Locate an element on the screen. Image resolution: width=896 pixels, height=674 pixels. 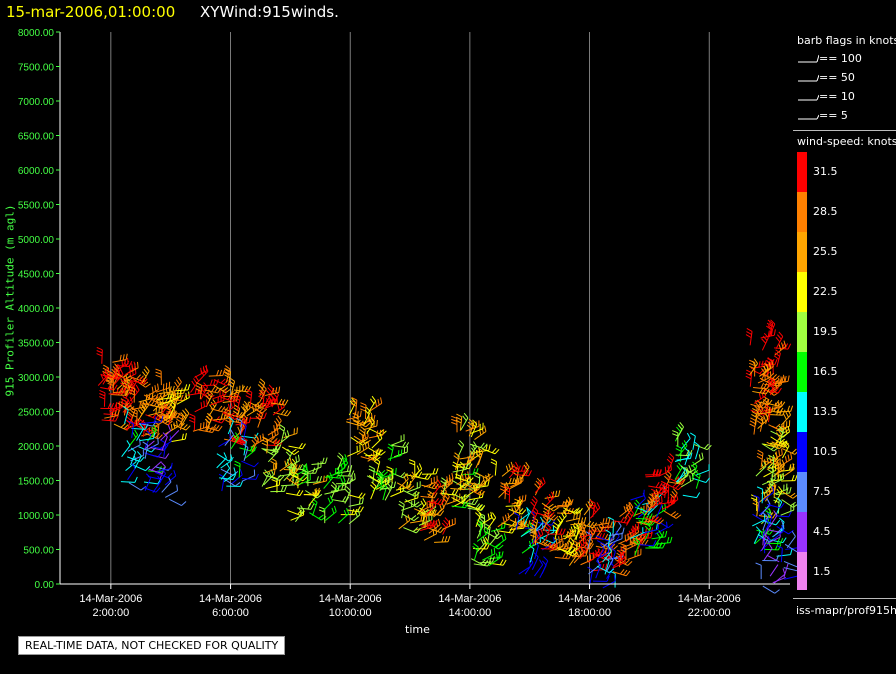
x-tick-label-time: 10:00:00 is located at coordinates (350, 613).